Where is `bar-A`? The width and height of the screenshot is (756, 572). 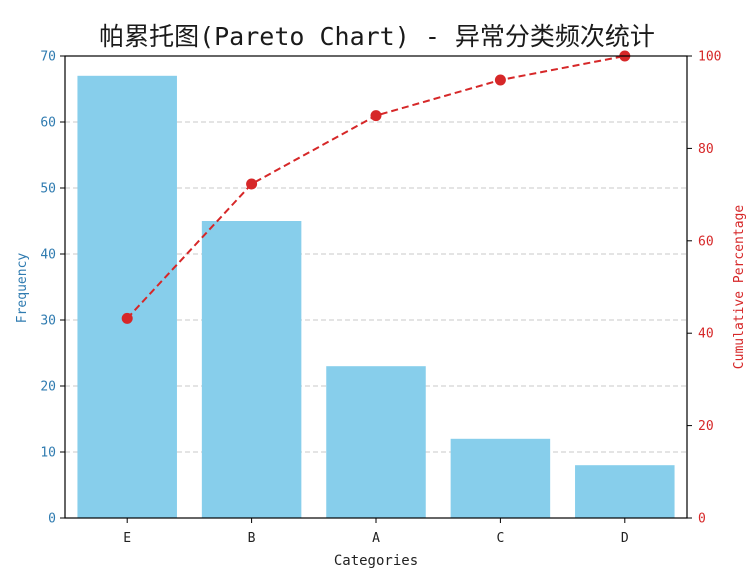
bar-A is located at coordinates (376, 442).